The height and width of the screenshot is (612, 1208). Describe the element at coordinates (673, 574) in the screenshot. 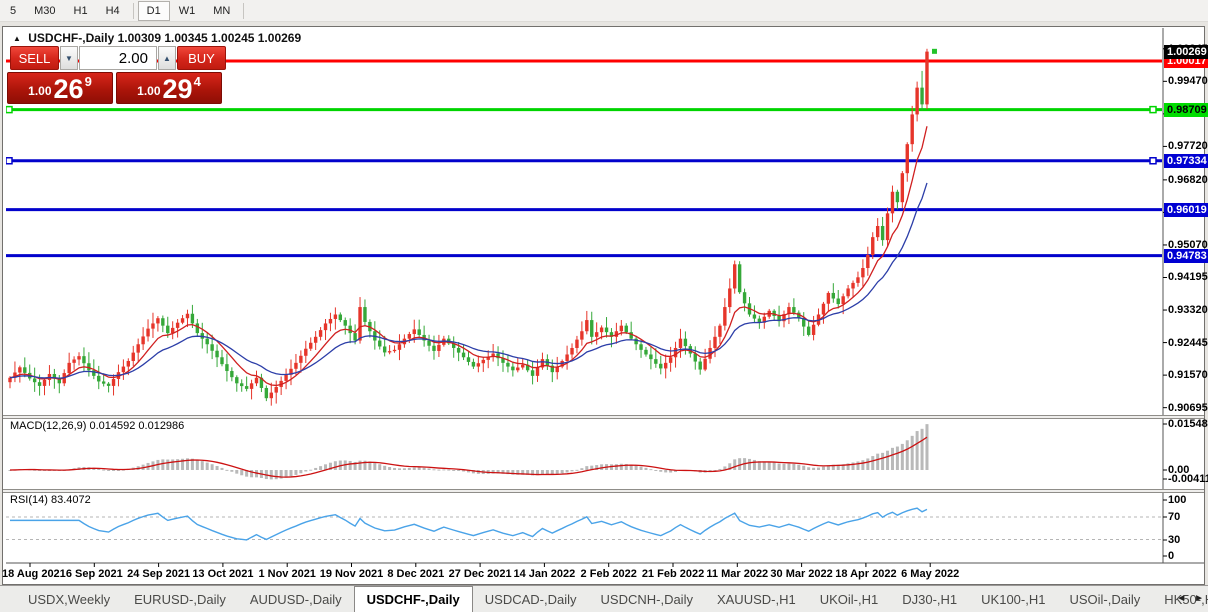

I see `date-label: 21 Feb 2022` at that location.